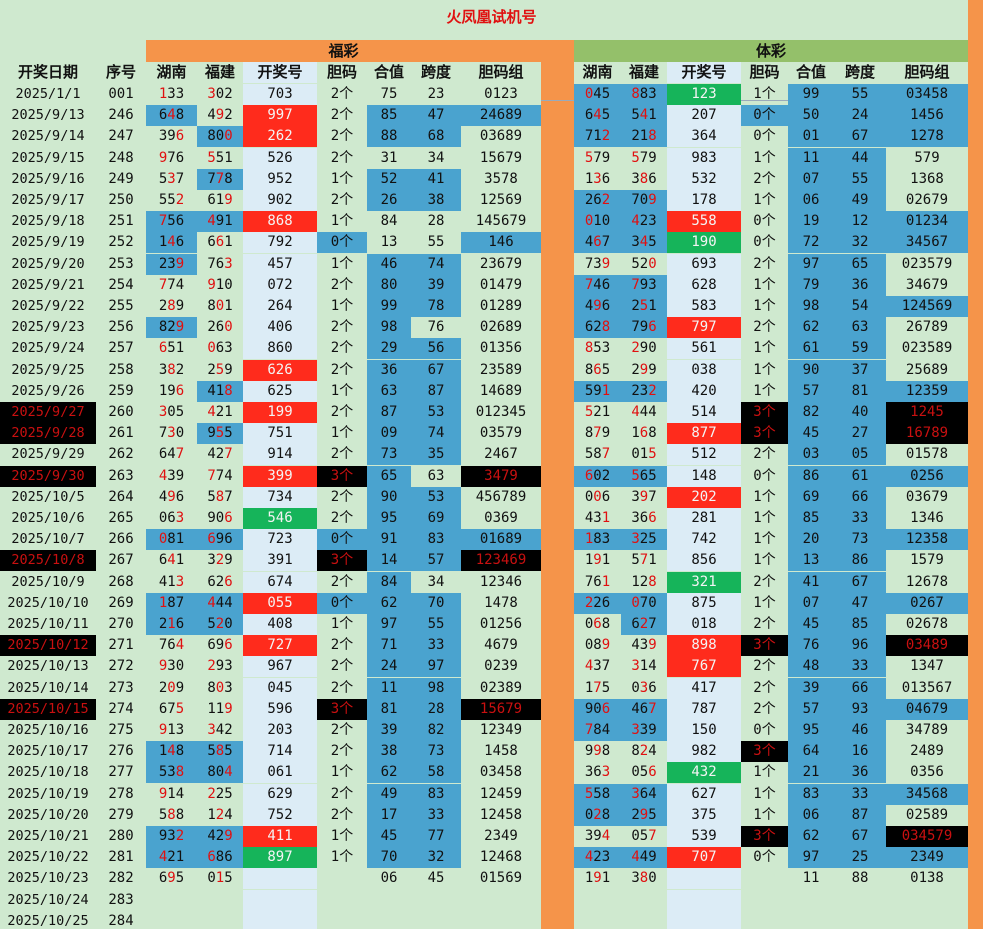 This screenshot has width=983, height=929. What do you see at coordinates (48, 496) in the screenshot?
I see `row-date: 2025/10/5` at bounding box center [48, 496].